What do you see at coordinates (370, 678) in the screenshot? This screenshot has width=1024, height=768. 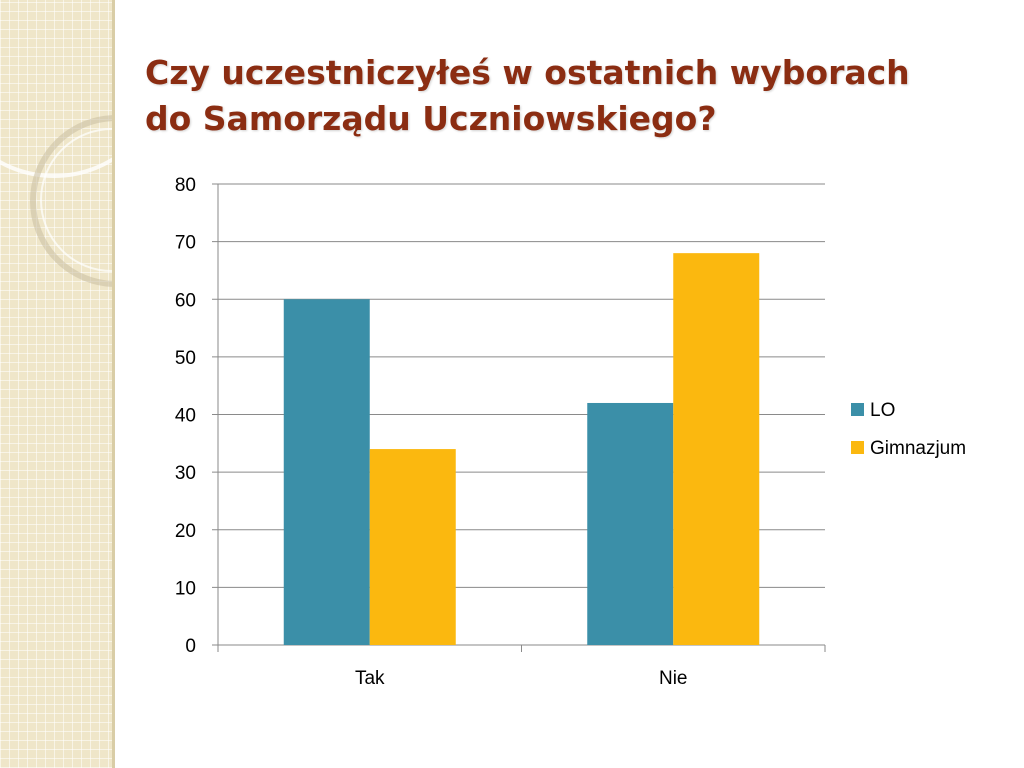 I see `x-tick-label: Tak` at bounding box center [370, 678].